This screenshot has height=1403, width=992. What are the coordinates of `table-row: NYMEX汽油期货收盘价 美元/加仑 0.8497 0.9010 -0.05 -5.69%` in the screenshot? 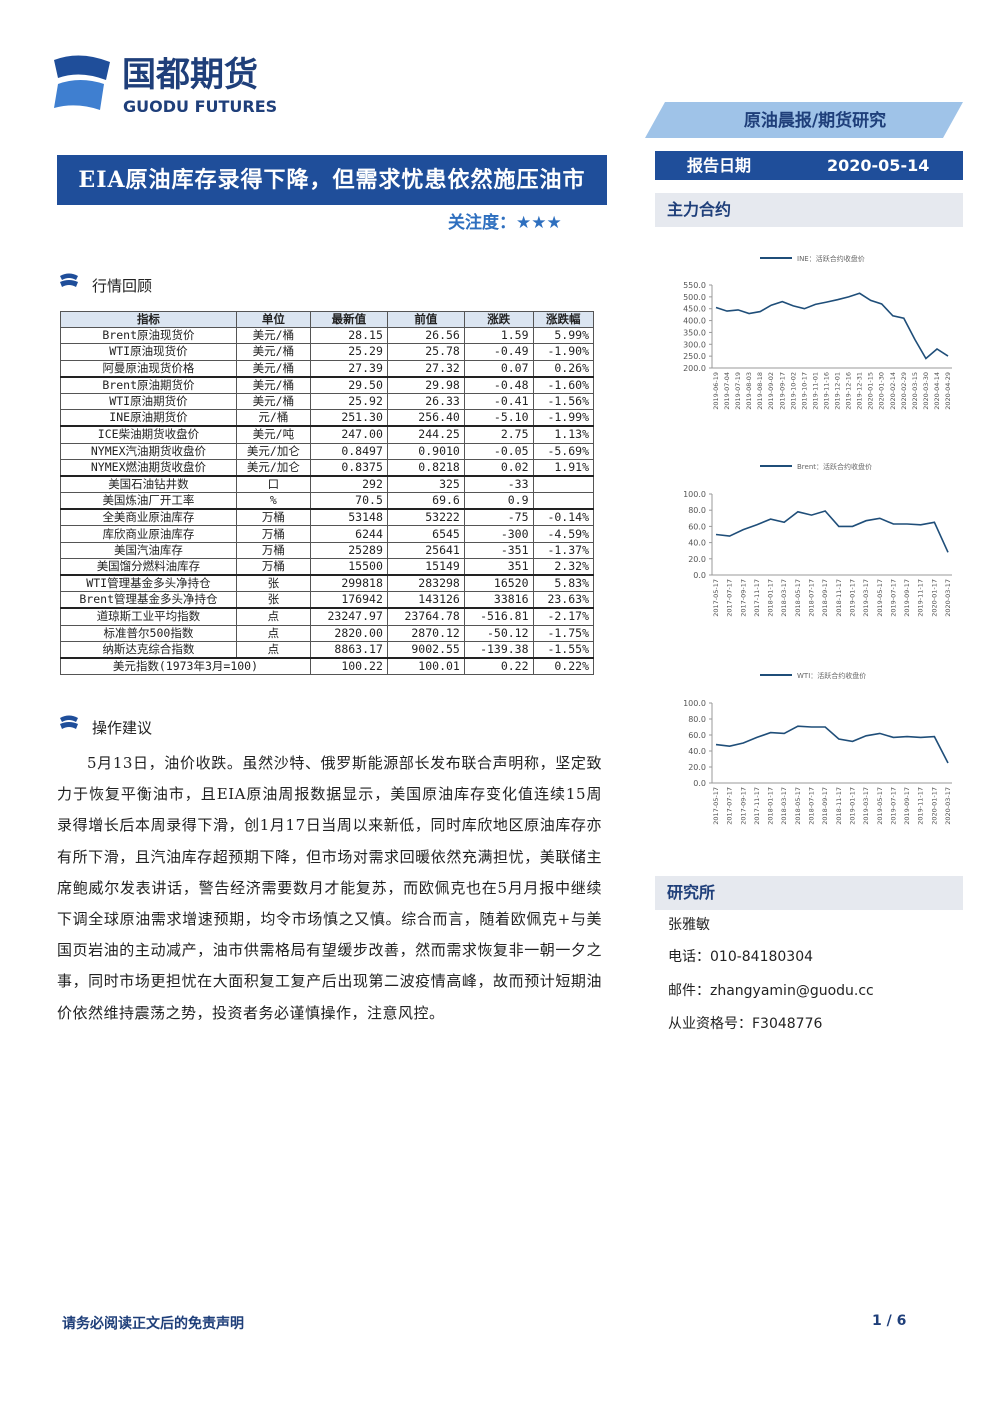 It's located at (327, 451).